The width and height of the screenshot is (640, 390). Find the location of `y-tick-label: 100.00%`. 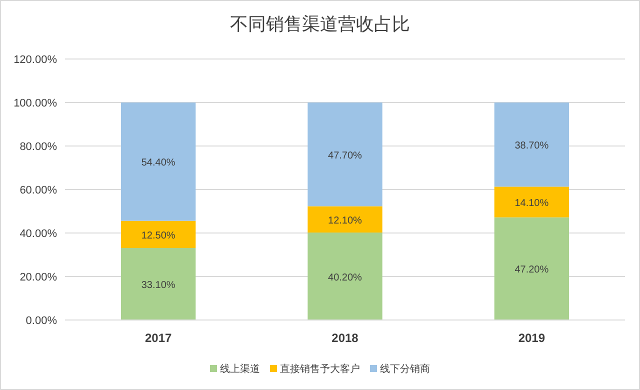

y-tick-label: 100.00% is located at coordinates (36, 104).